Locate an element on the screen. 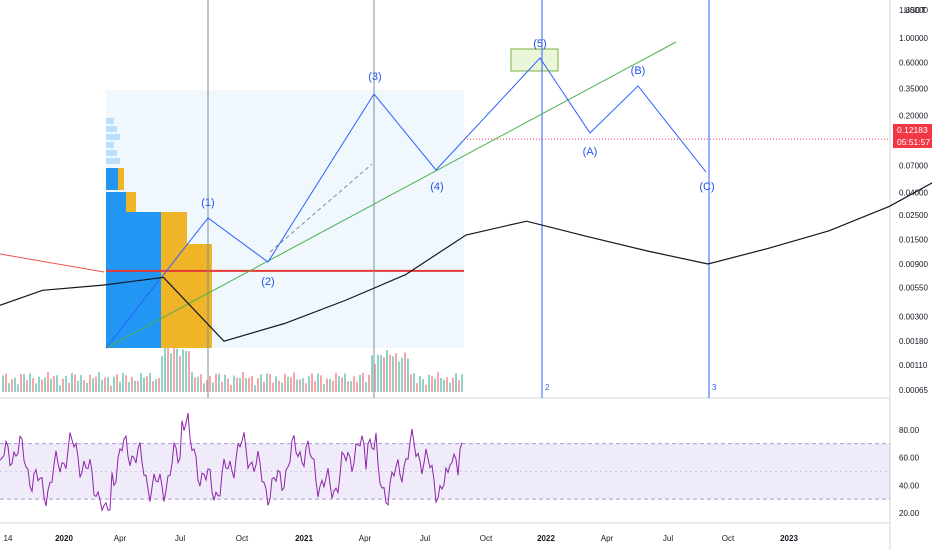 The width and height of the screenshot is (932, 555). price-tick-label: 0.00300 is located at coordinates (913, 317).